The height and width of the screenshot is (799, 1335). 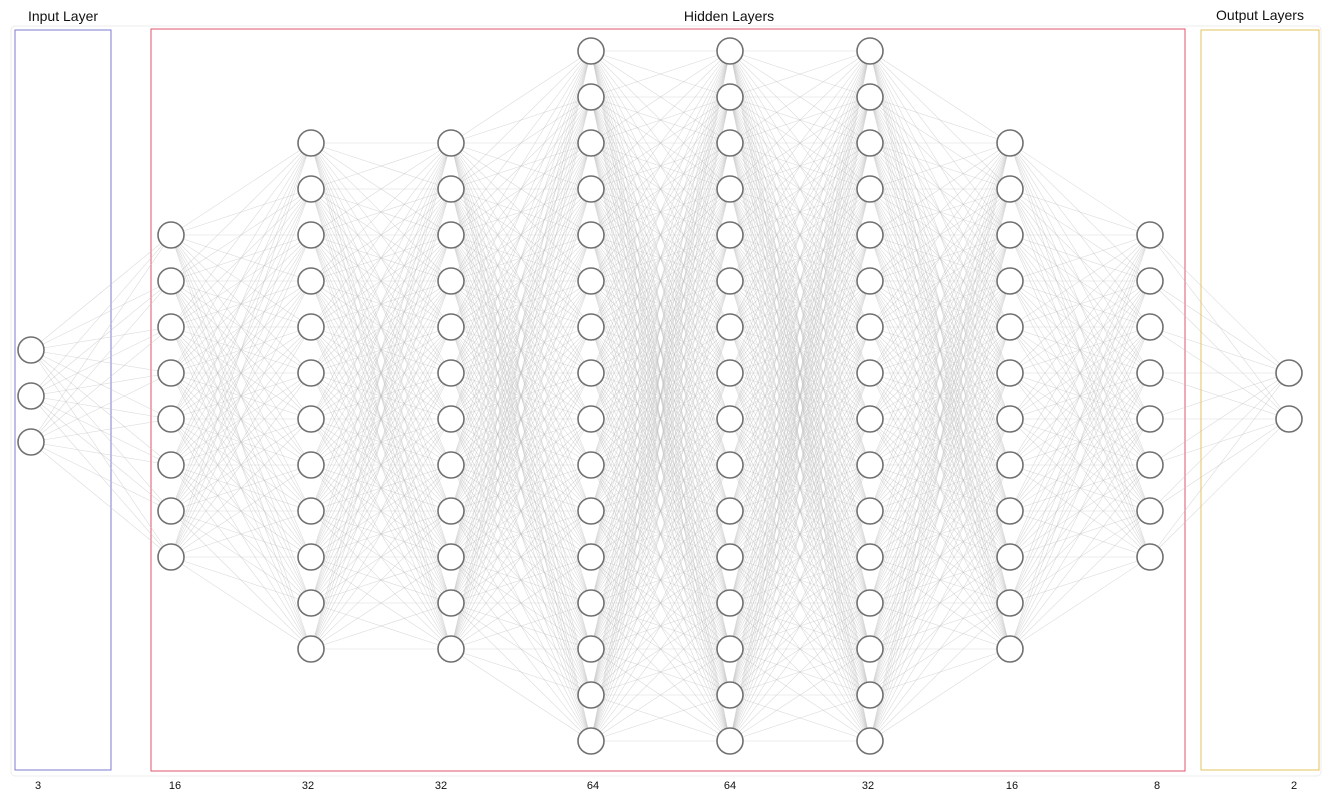 What do you see at coordinates (1260, 15) in the screenshot?
I see `output-layers-title: Output Layers` at bounding box center [1260, 15].